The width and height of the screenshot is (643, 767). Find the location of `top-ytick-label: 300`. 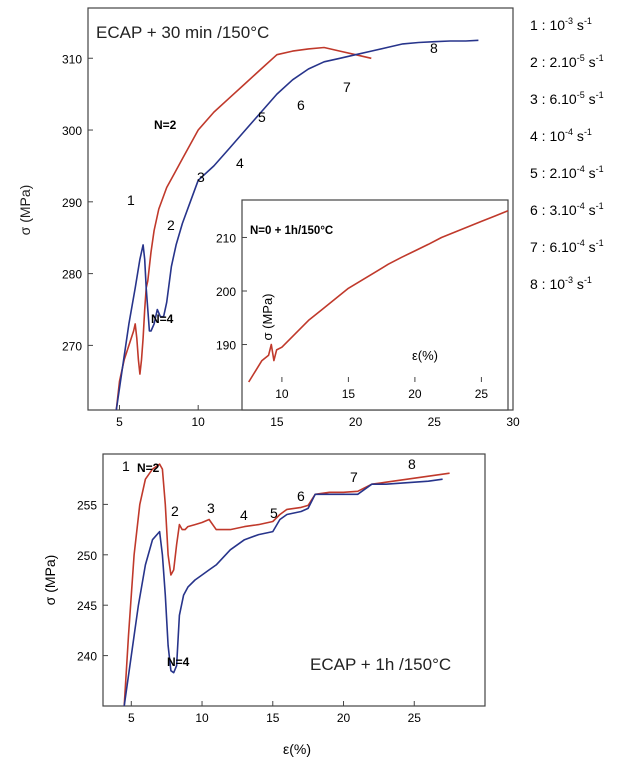

top-ytick-label: 300 is located at coordinates (72, 131).